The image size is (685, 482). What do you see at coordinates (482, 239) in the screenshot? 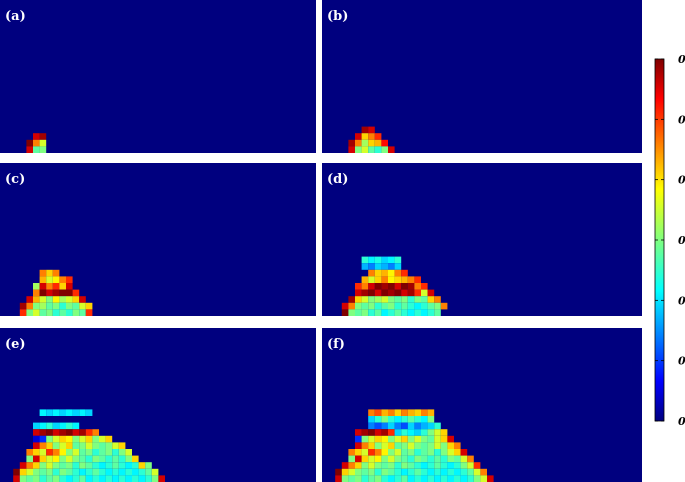
I see `panel-d: (d)` at bounding box center [482, 239].